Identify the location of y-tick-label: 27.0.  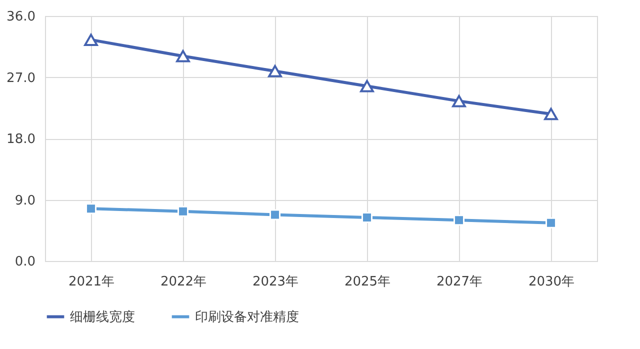
(21, 78).